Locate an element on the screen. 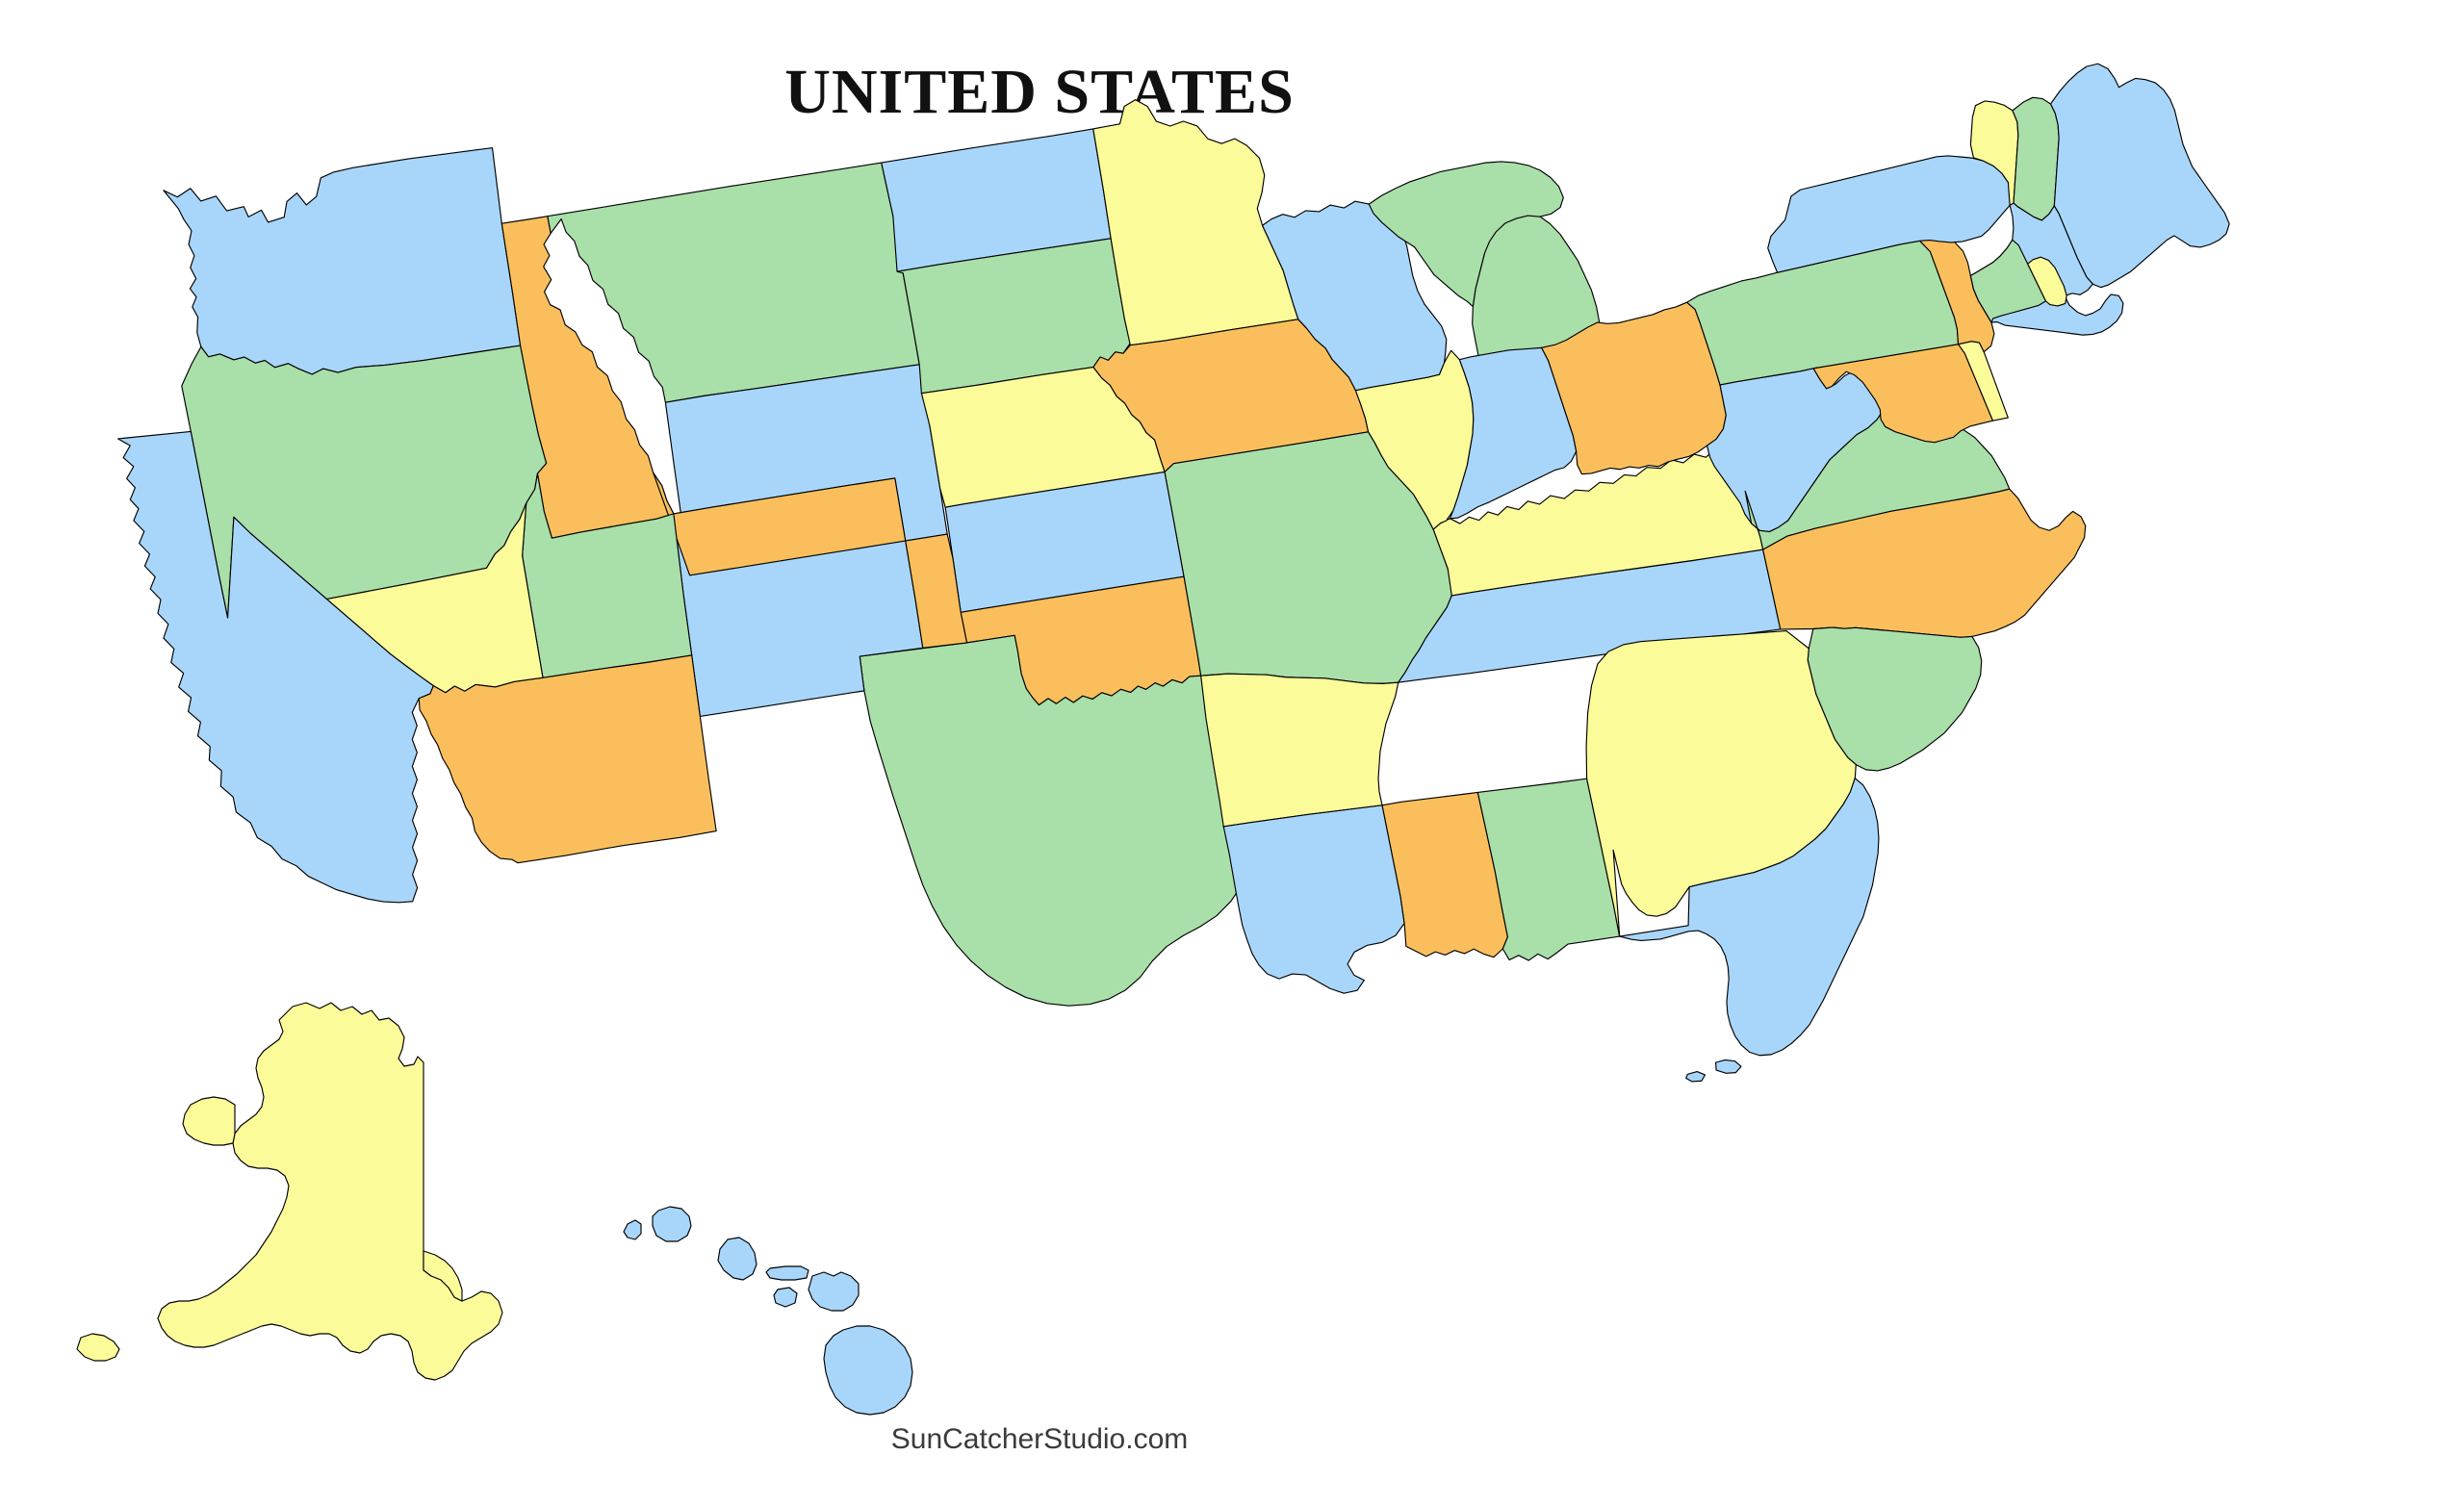 The height and width of the screenshot is (1506, 2464). attribution-footer: SunCatcherStudio.com is located at coordinates (1039, 1439).